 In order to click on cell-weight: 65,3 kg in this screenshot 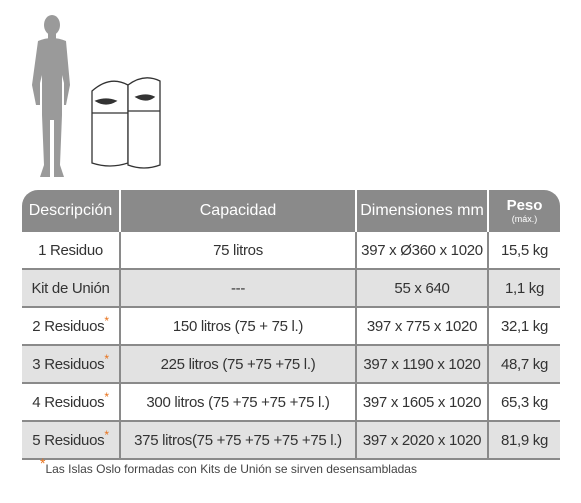, I will do `click(523, 402)`.